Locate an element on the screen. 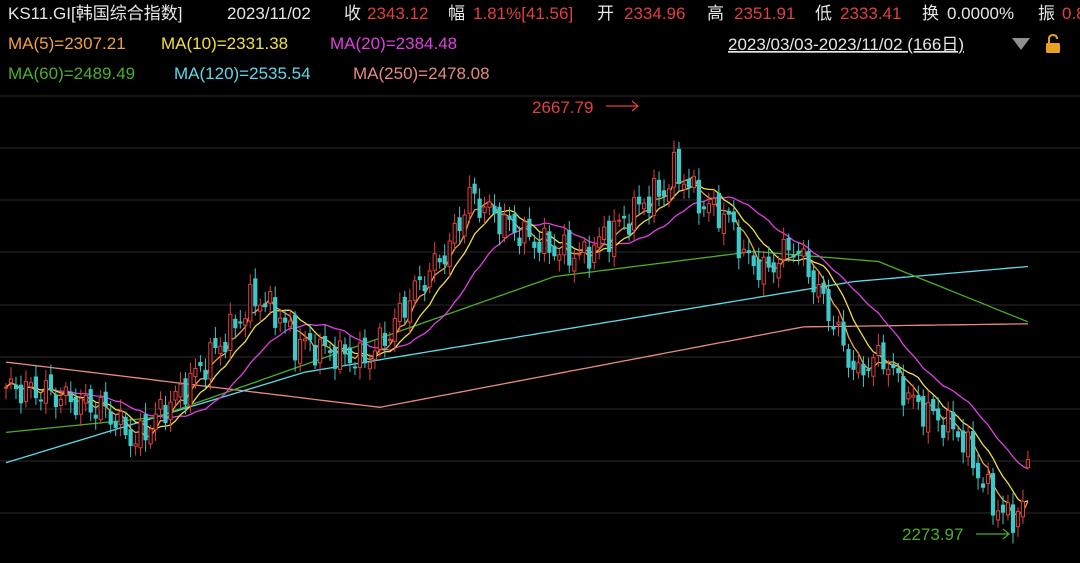 This screenshot has width=1080, height=563. quote-date: 2023/11/02 is located at coordinates (269, 13).